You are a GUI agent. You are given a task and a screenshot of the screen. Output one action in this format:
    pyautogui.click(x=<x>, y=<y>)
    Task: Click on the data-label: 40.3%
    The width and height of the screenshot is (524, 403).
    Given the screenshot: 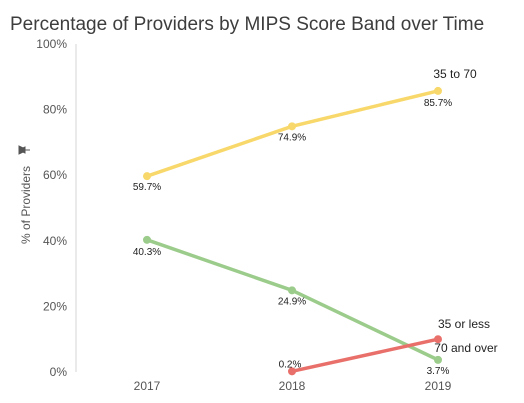 What is the action you would take?
    pyautogui.click(x=147, y=252)
    